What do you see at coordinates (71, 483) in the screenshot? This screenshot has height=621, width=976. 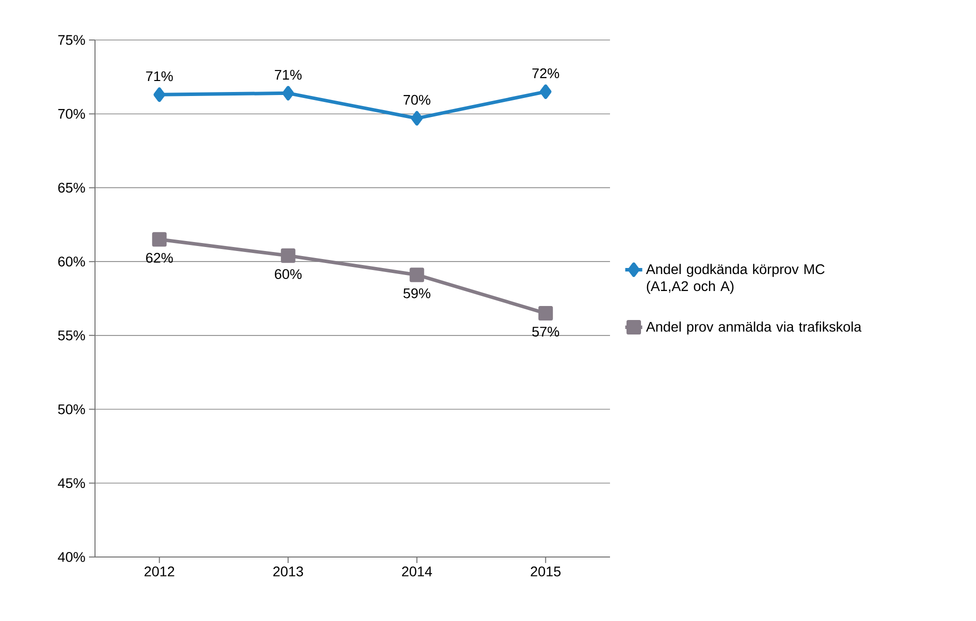 I see `y-tick-label: 45%` at bounding box center [71, 483].